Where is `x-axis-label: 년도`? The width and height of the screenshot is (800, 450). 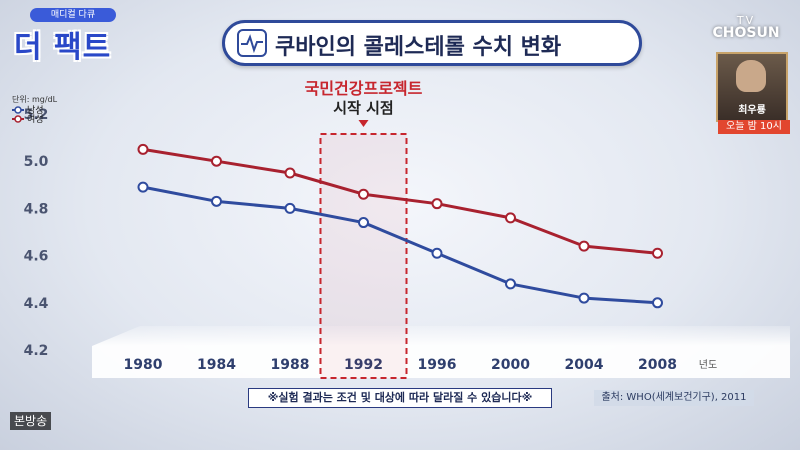 x-axis-label: 년도 is located at coordinates (708, 365).